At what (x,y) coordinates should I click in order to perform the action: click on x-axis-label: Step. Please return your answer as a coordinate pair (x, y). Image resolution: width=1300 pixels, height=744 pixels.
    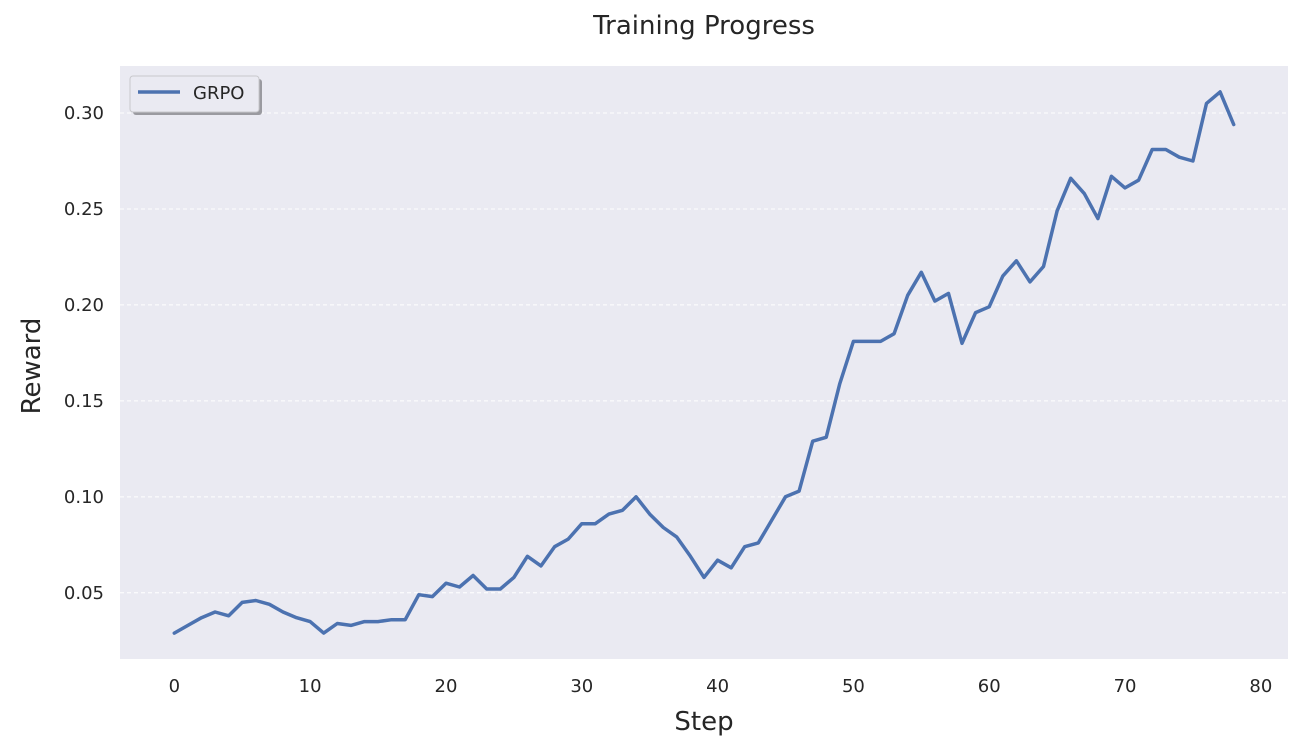
    Looking at the image, I should click on (703, 722).